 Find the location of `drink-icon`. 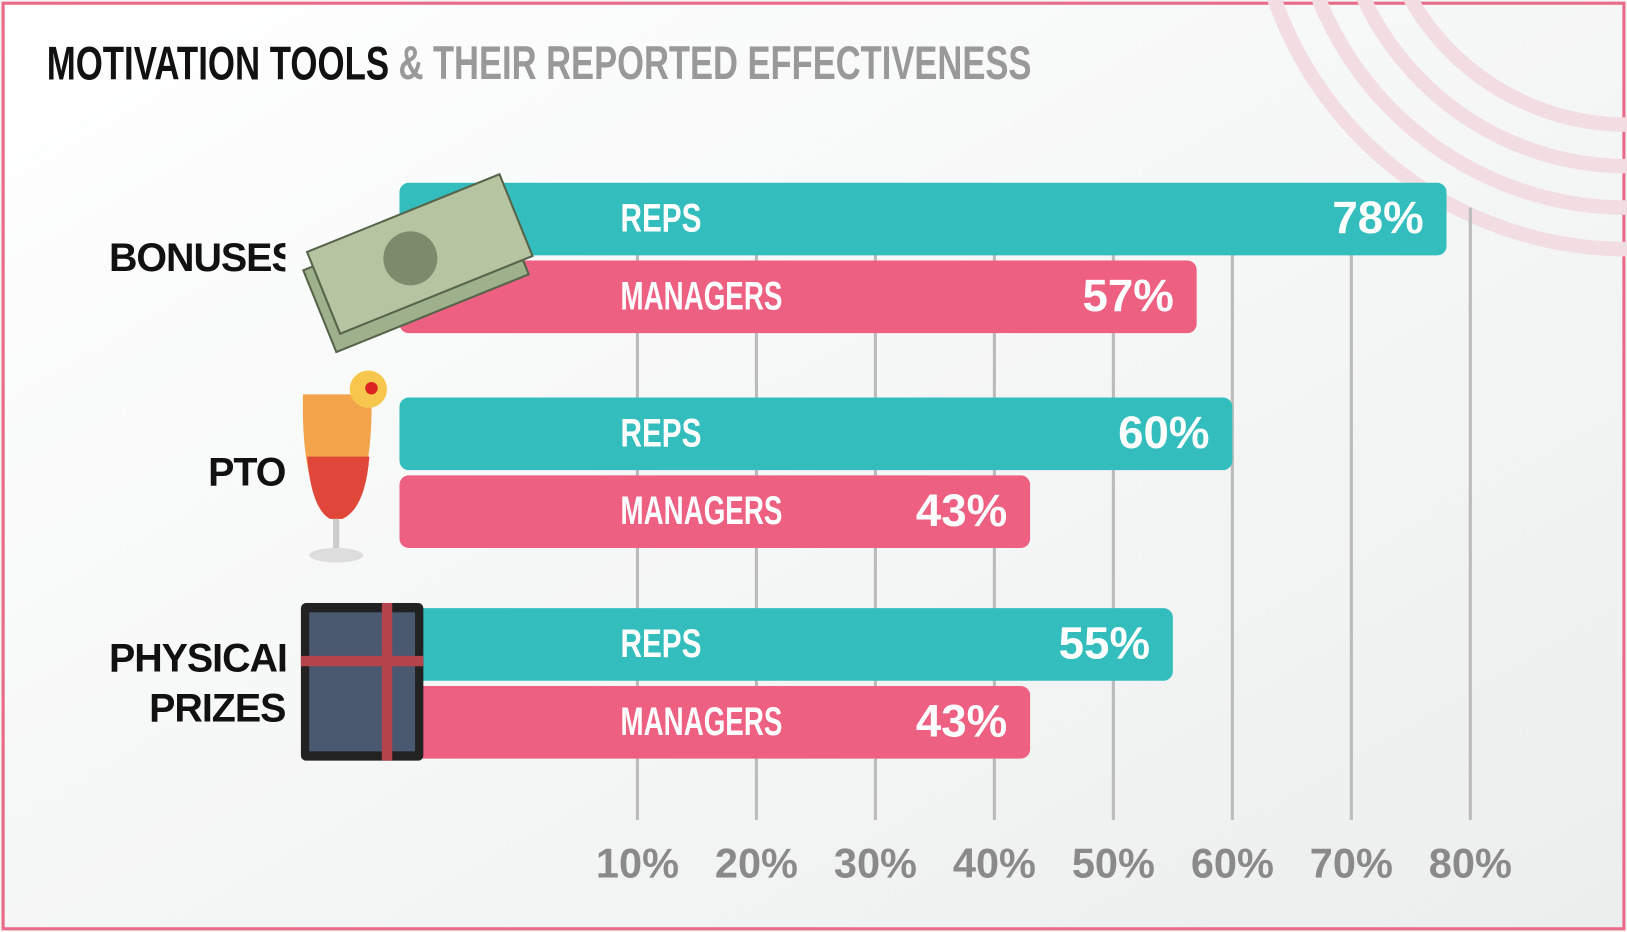

drink-icon is located at coordinates (345, 466).